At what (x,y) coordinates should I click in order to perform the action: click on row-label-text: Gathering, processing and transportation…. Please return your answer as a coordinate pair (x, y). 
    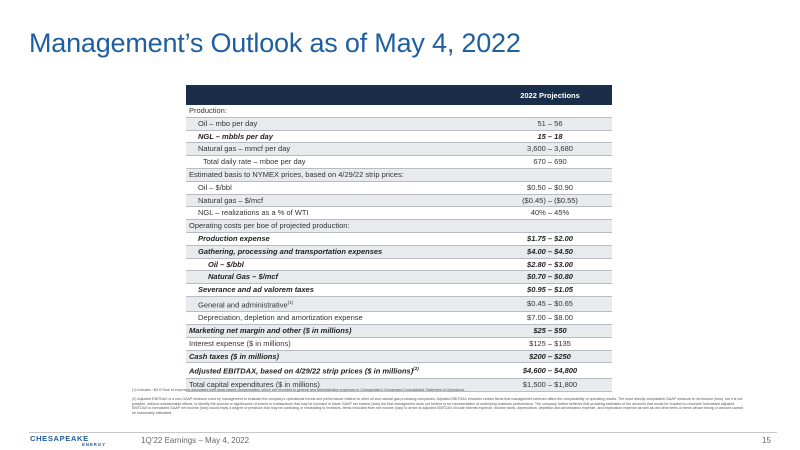
    Looking at the image, I should click on (290, 251).